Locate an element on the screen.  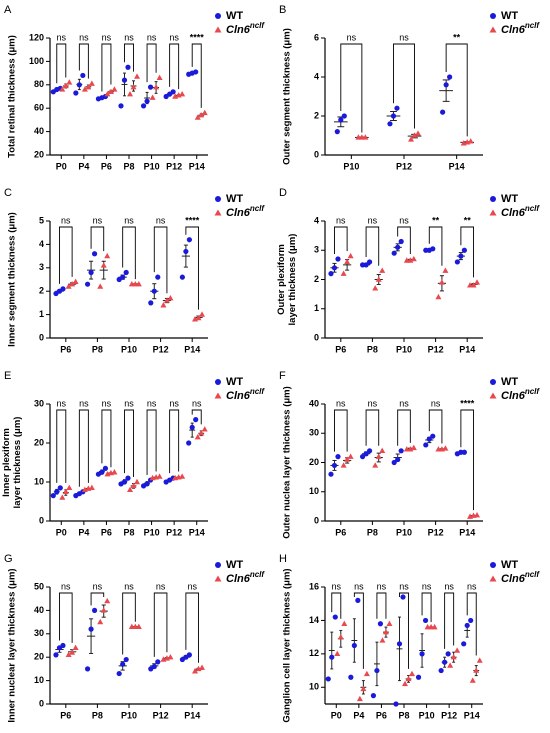
x-tick-label: P12 is located at coordinates (449, 715).